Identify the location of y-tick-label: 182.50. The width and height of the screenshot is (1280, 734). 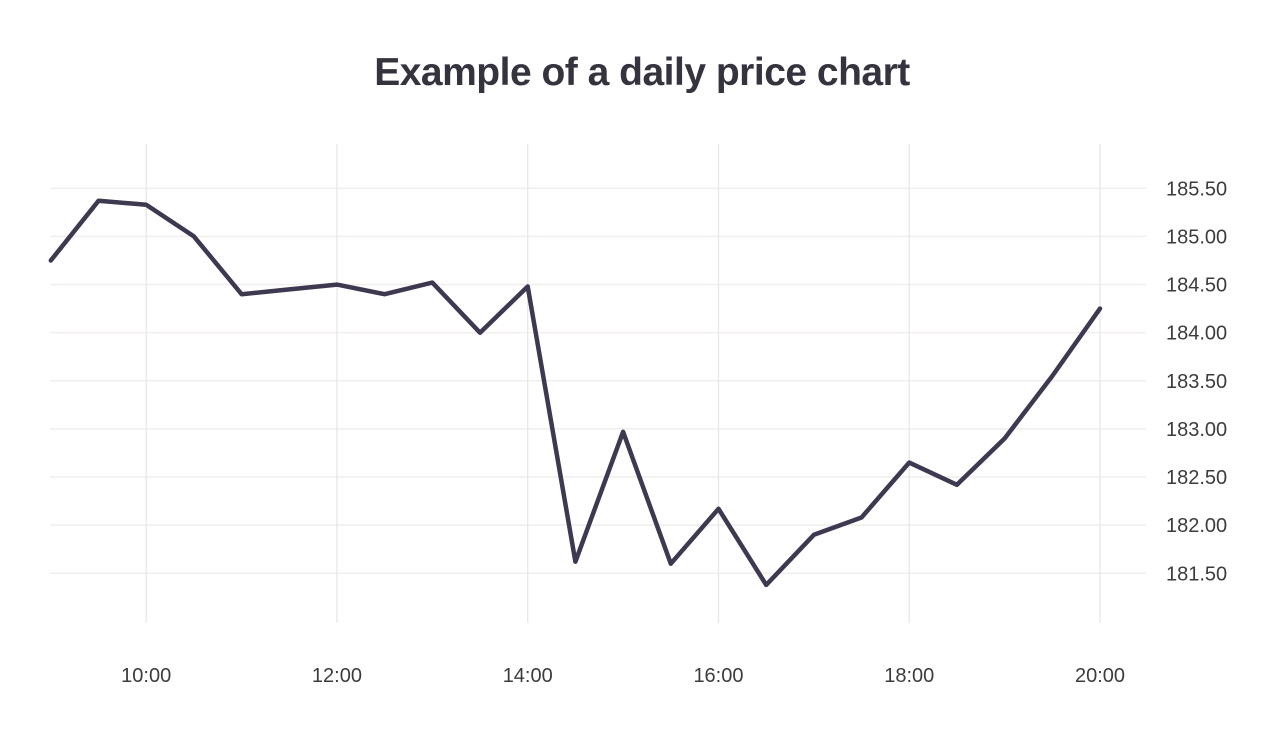
(1196, 478).